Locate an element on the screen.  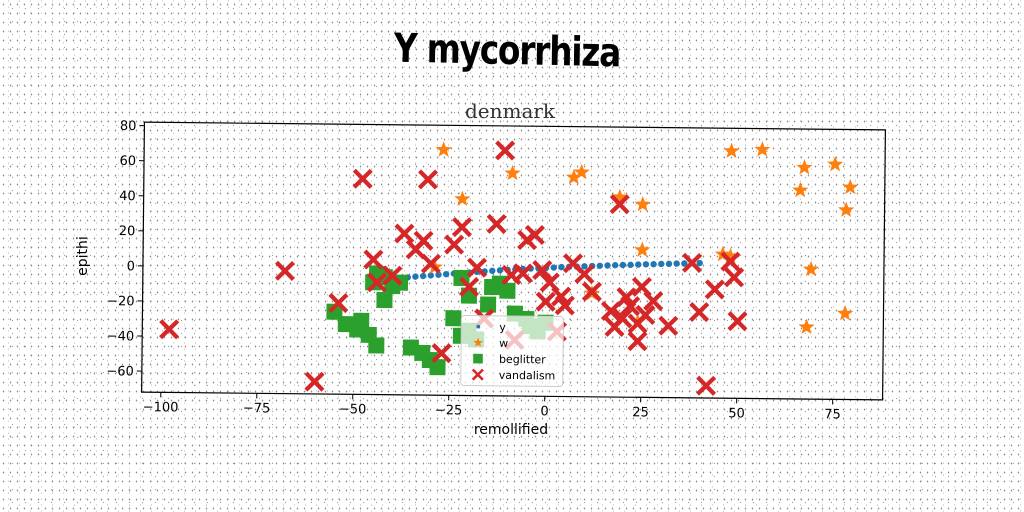
x-tick-label: 75 is located at coordinates (832, 414).